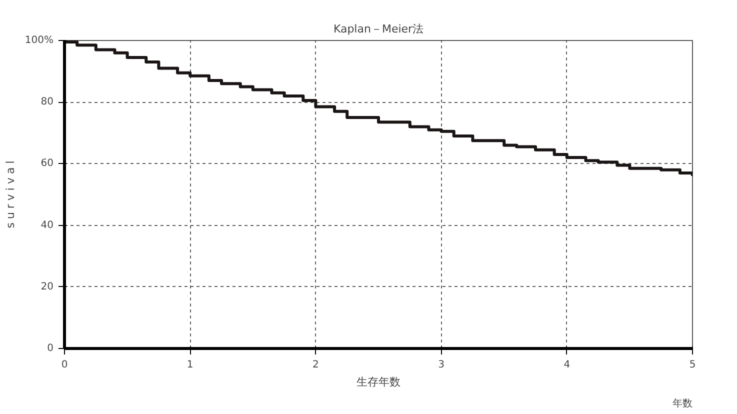  What do you see at coordinates (50, 348) in the screenshot?
I see `y-tick-label: 0` at bounding box center [50, 348].